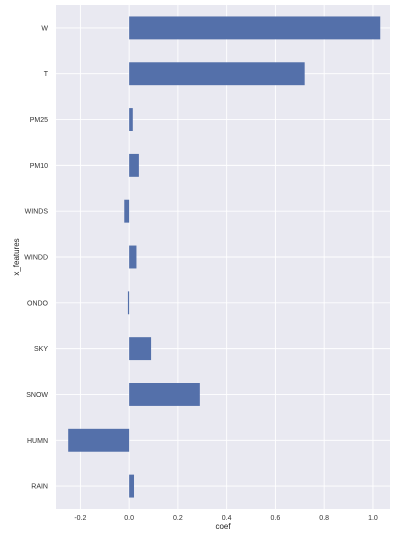  What do you see at coordinates (223, 526) in the screenshot?
I see `x-axis-label: coef` at bounding box center [223, 526].